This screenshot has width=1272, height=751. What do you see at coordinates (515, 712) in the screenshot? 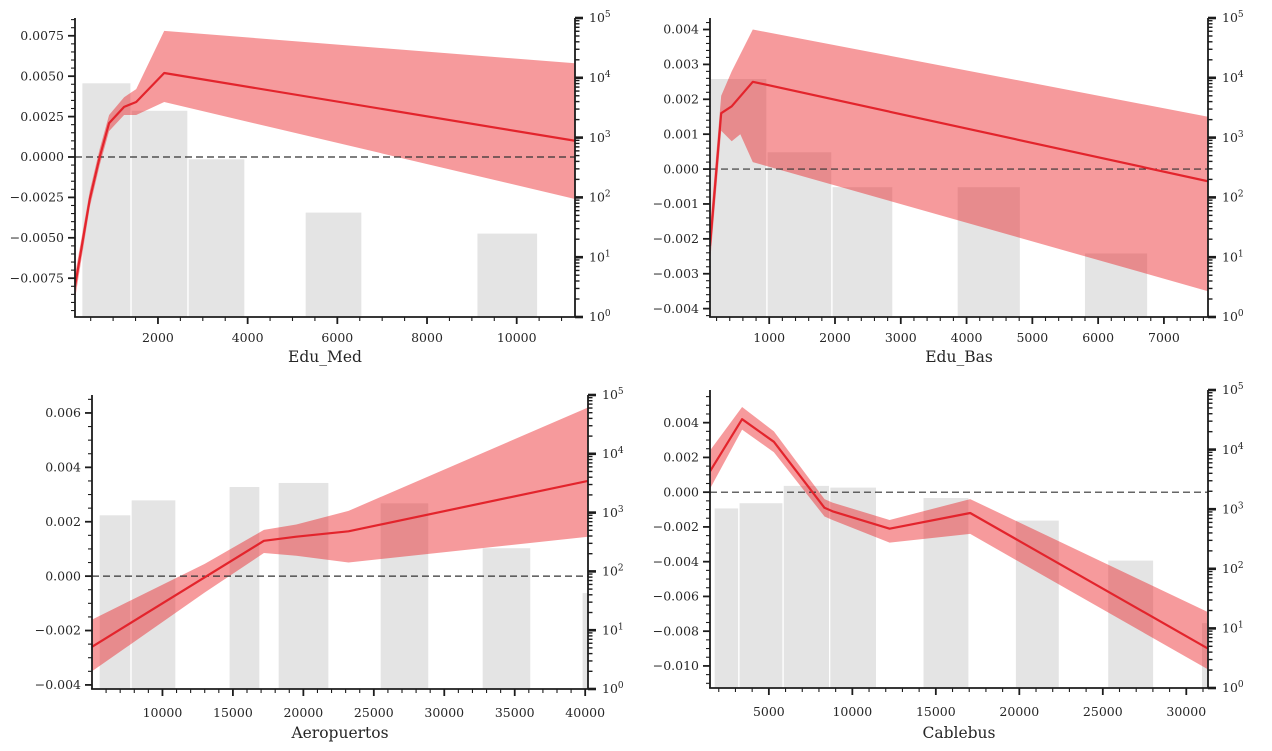
I see `aeropuertos-xtick-label: 35000` at bounding box center [515, 712].